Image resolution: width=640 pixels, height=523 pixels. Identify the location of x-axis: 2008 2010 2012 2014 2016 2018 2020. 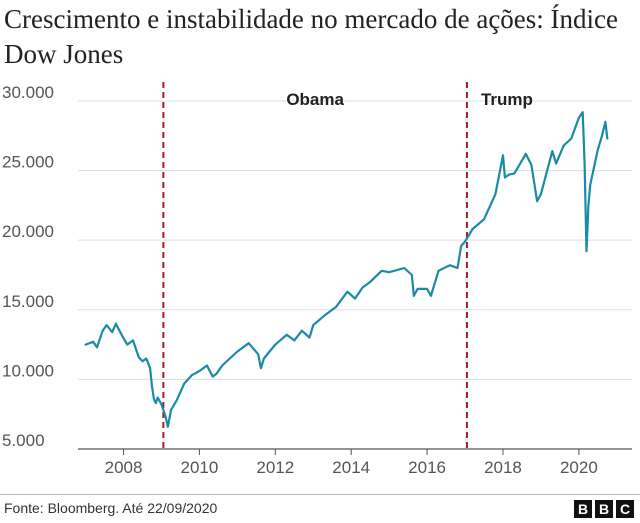
(355, 462).